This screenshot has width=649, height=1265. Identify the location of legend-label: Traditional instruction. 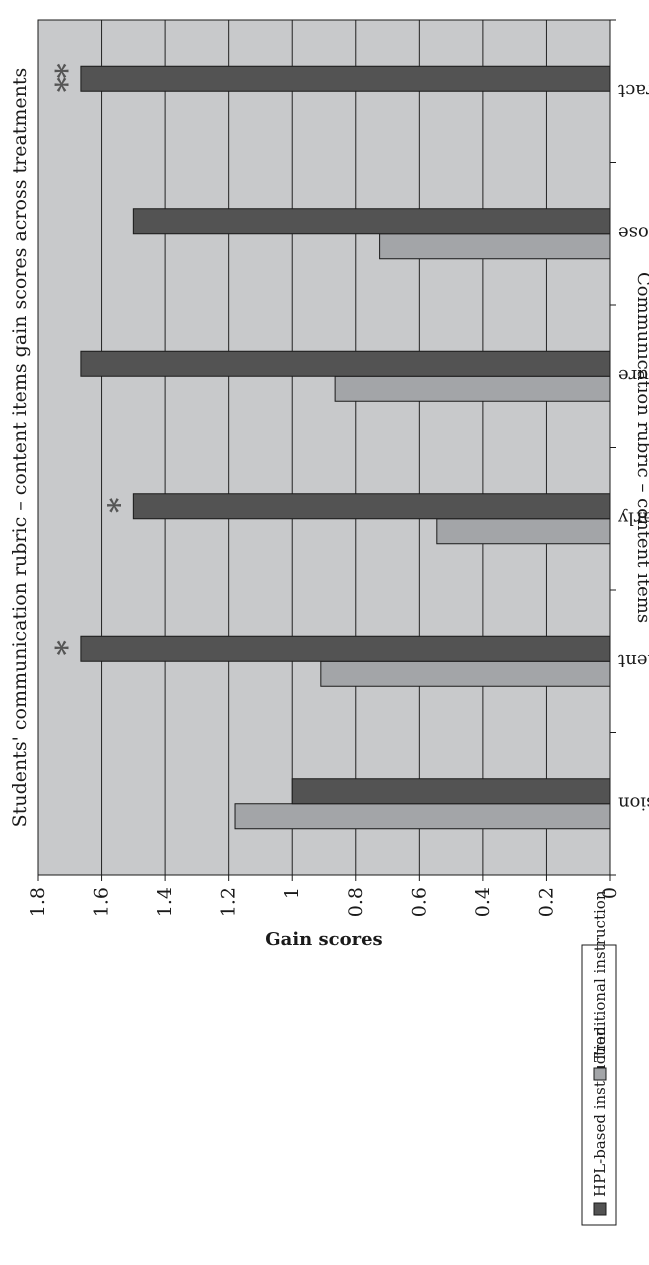
(600, 976).